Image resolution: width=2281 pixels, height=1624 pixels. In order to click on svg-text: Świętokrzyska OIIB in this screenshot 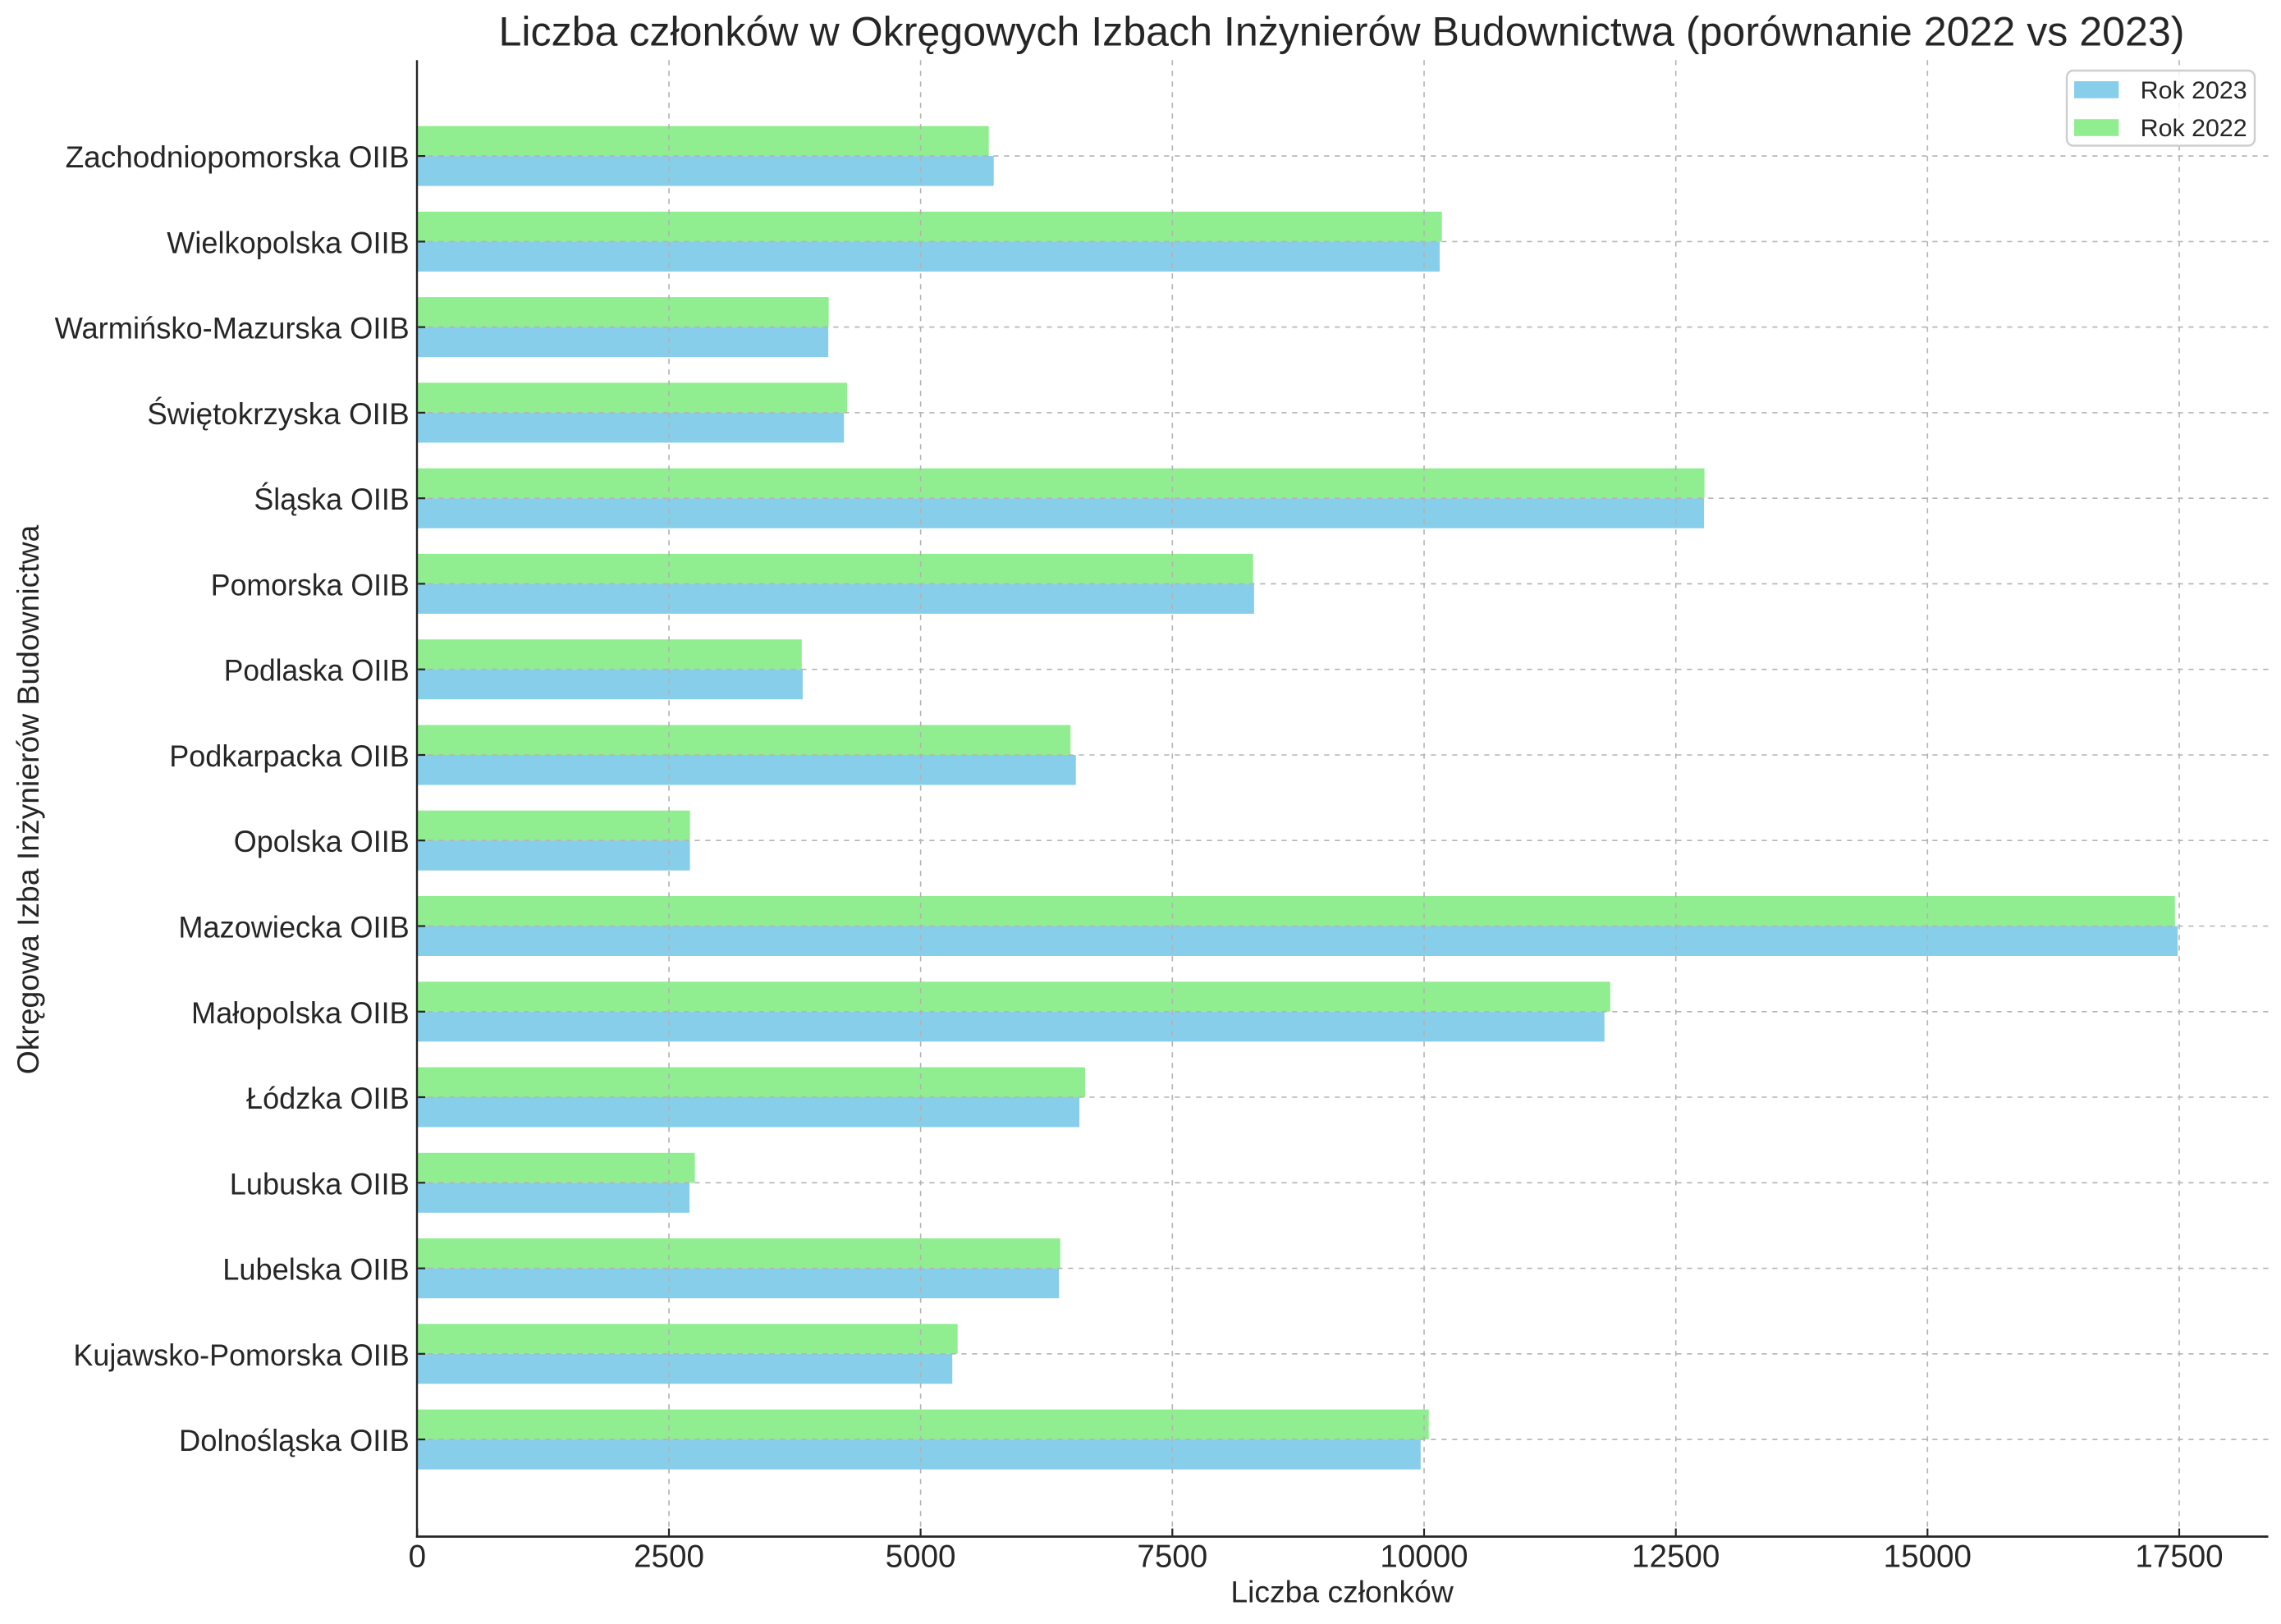, I will do `click(278, 413)`.